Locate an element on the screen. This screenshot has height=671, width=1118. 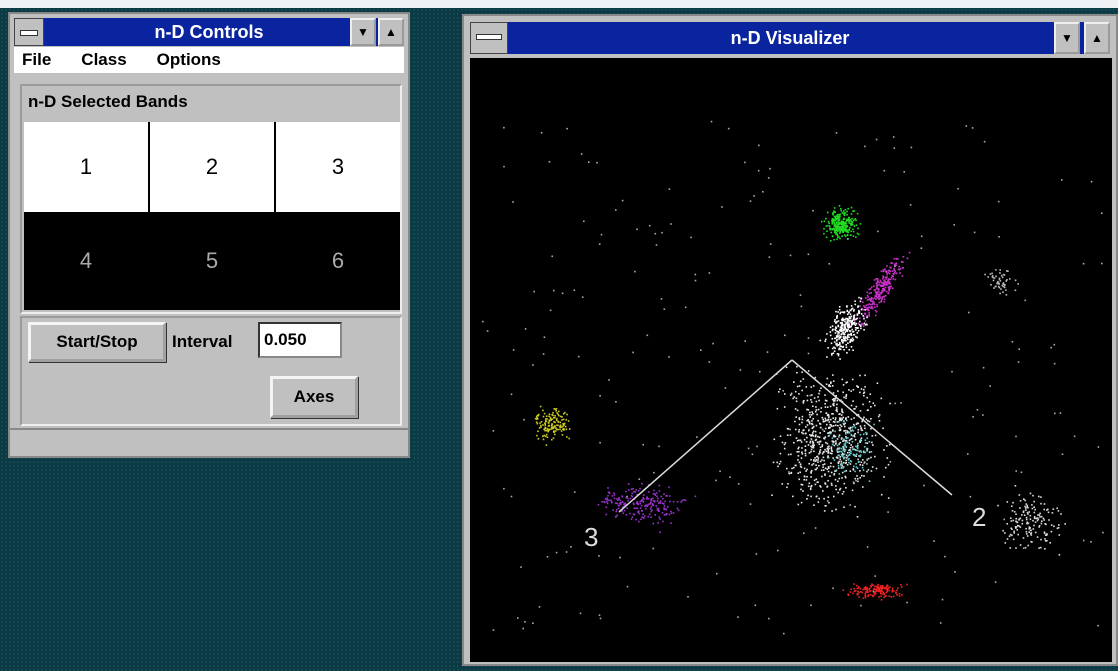
start-stop-button: Start/Stop is located at coordinates (97, 342).